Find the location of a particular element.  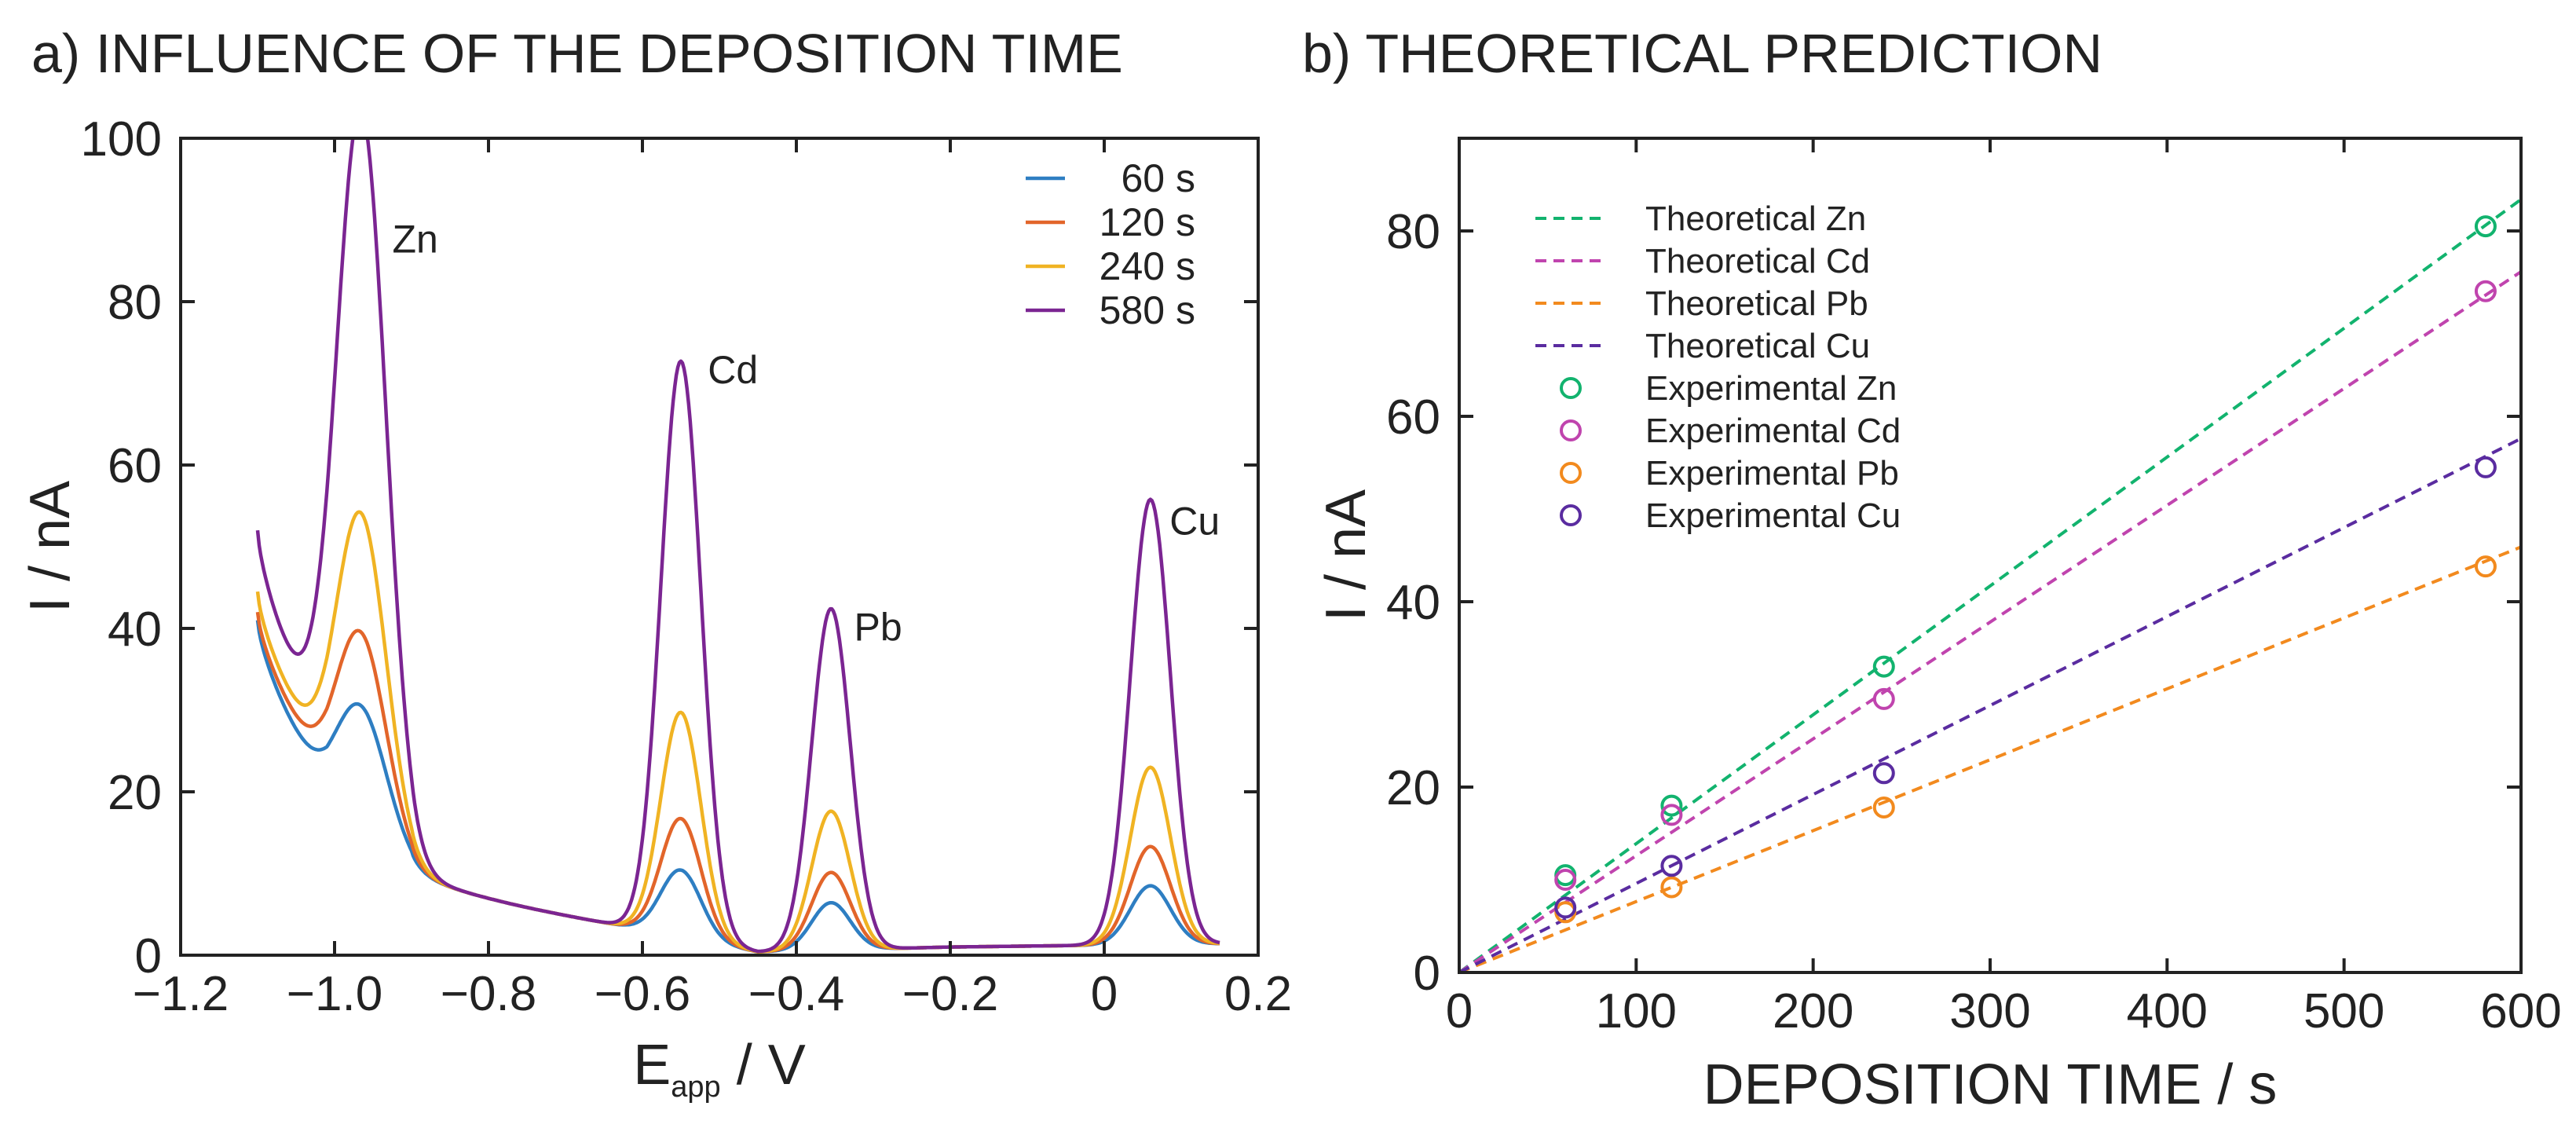

x-tick-label: −1.2 is located at coordinates (181, 994).